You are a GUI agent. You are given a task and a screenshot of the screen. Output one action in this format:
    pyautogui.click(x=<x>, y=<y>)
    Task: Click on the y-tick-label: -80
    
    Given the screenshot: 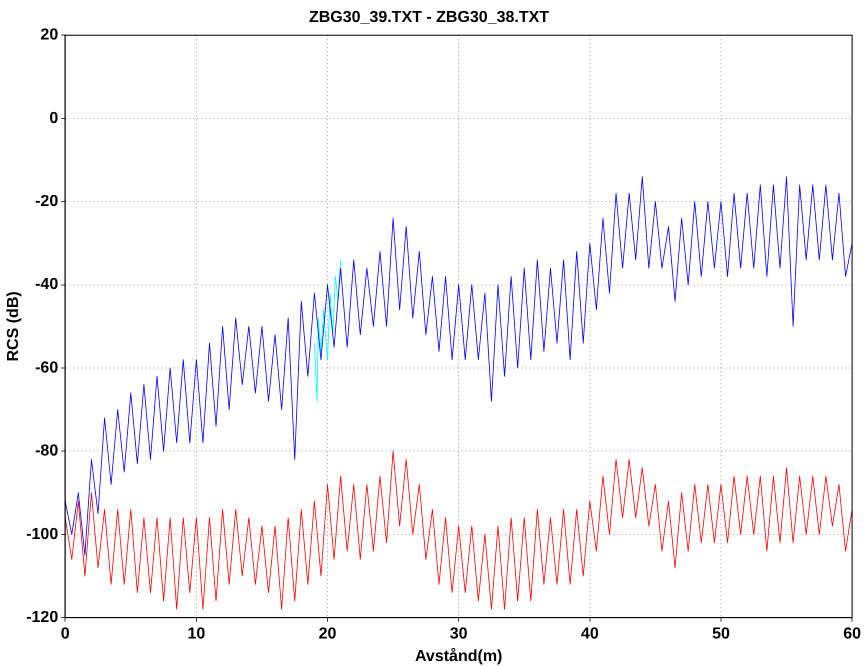 What is the action you would take?
    pyautogui.click(x=46, y=451)
    